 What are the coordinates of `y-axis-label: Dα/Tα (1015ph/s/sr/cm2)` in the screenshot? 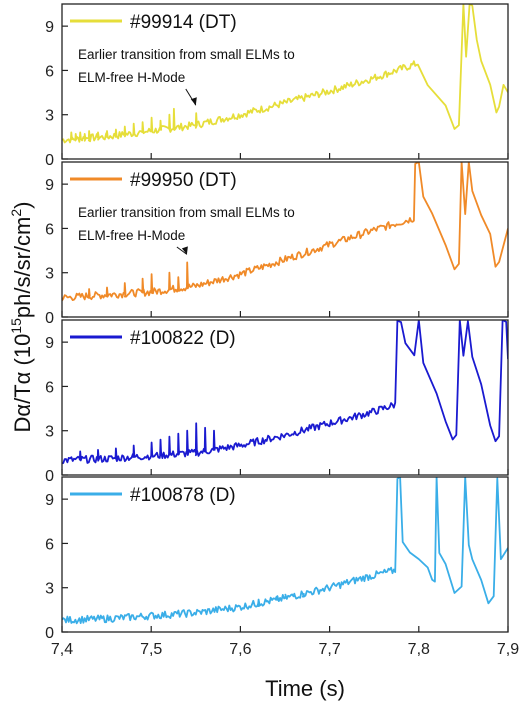 It's located at (21, 317).